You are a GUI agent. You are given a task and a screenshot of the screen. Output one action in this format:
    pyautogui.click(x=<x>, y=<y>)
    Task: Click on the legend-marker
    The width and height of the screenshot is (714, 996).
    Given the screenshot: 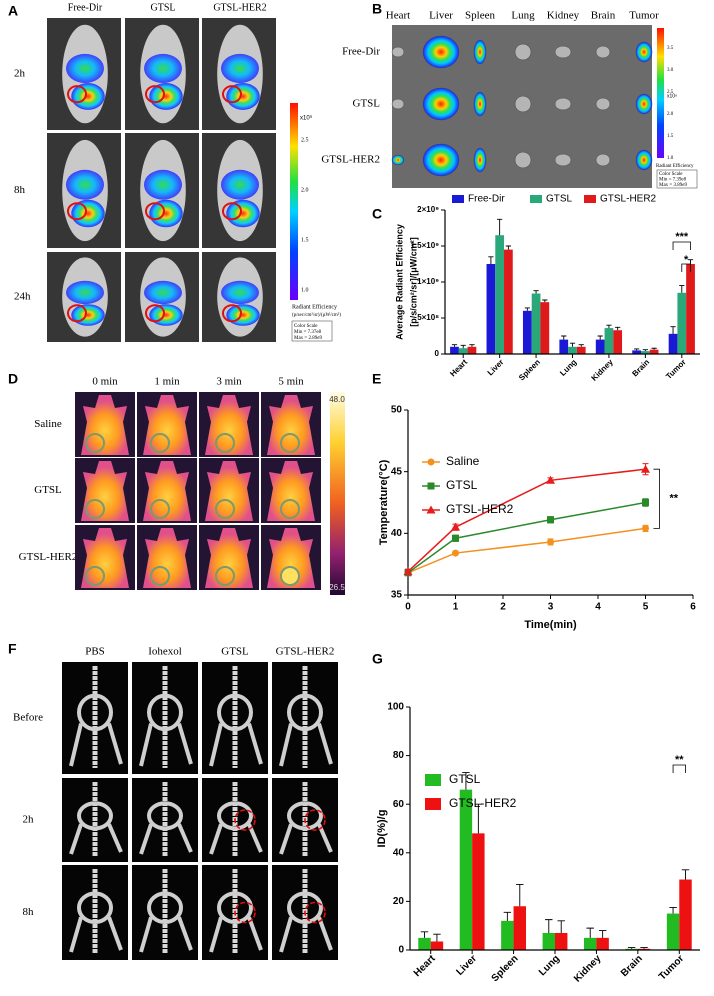 What is the action you would take?
    pyautogui.click(x=431, y=486)
    